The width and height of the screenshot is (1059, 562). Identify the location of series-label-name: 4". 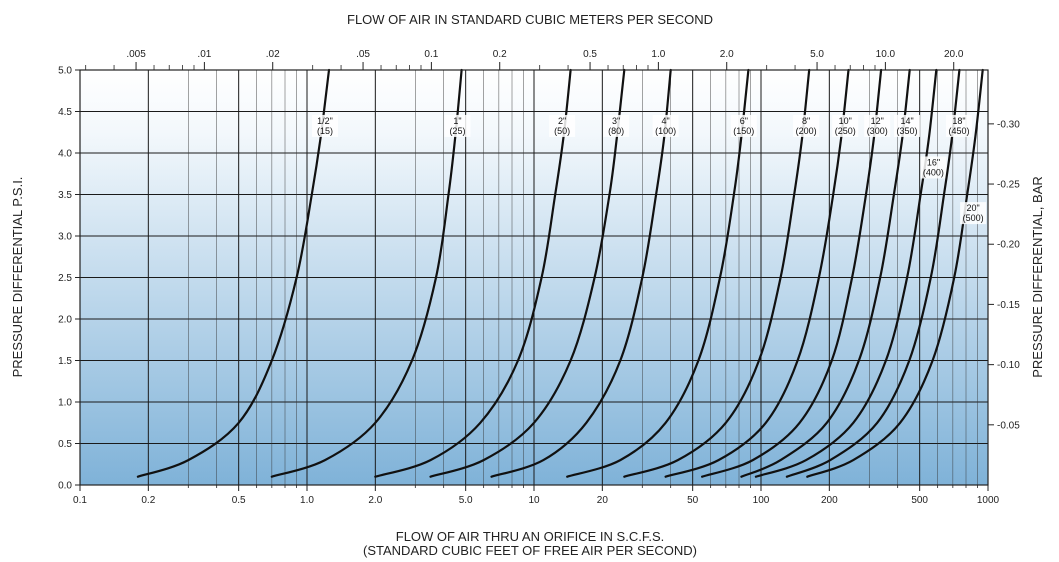
(666, 121).